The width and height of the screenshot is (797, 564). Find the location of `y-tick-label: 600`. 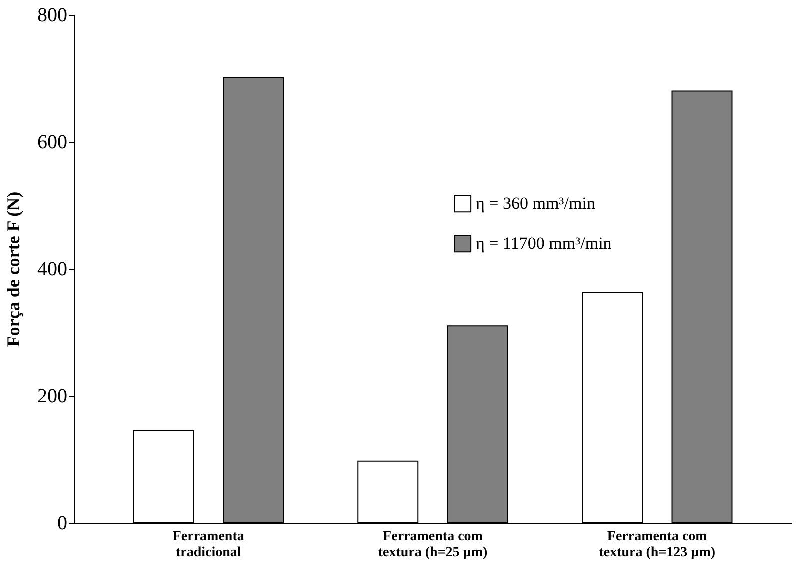

y-tick-label: 600 is located at coordinates (53, 143).